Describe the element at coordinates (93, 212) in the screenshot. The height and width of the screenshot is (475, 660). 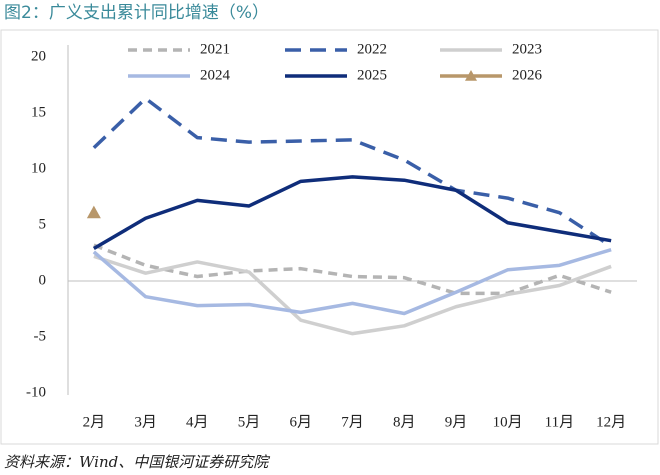
I see `point-marker` at that location.